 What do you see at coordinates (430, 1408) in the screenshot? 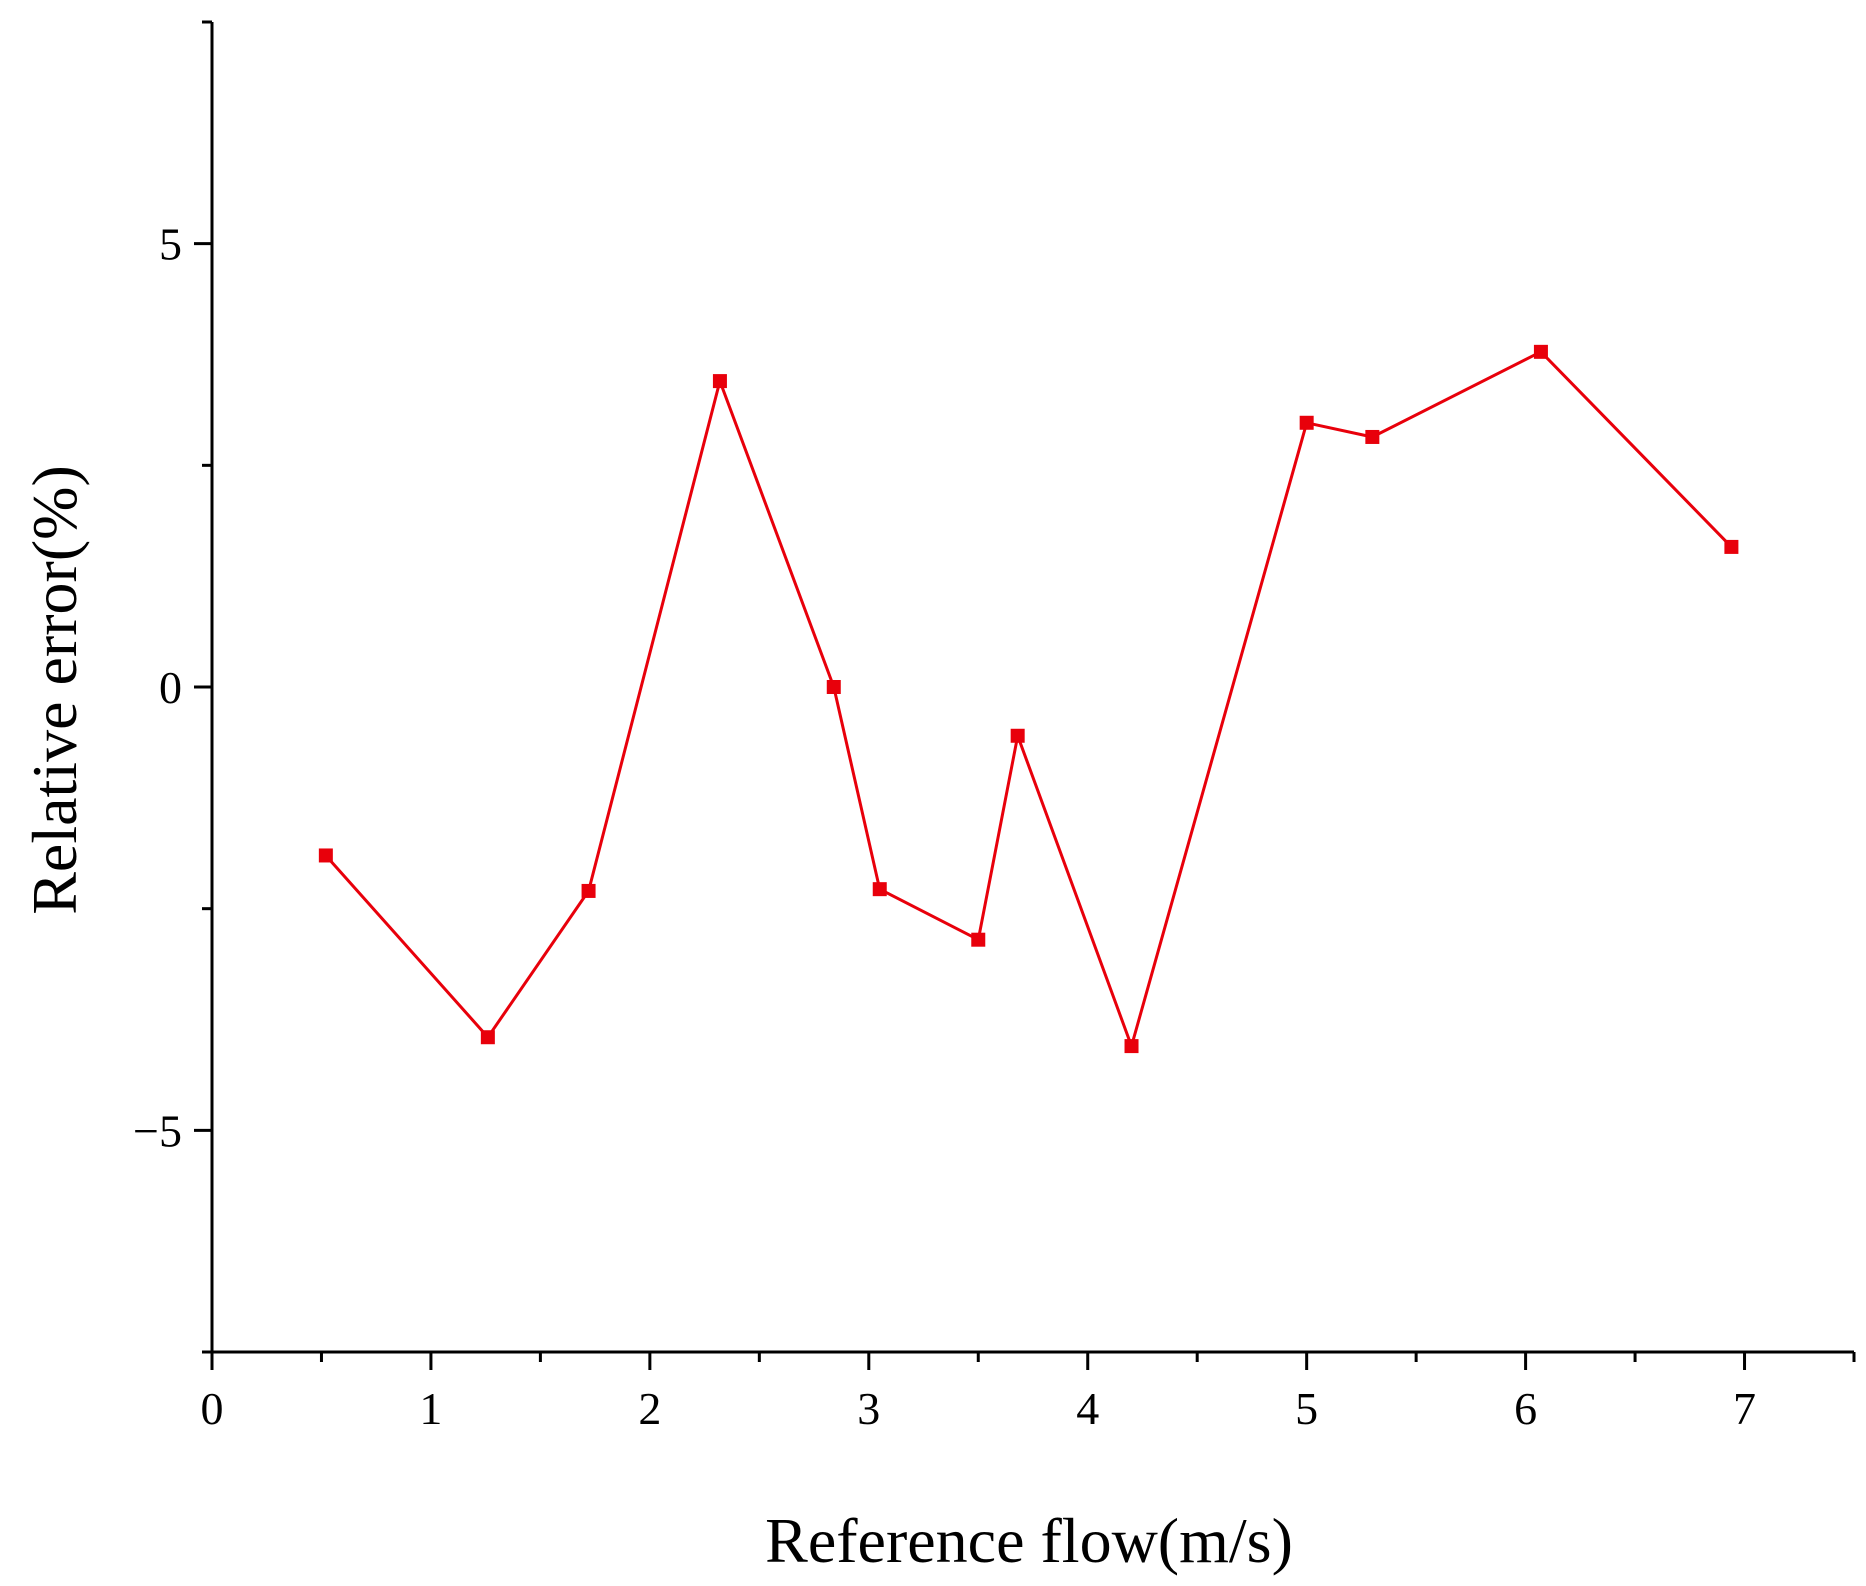
I see `x-tick-label: 1` at bounding box center [430, 1408].